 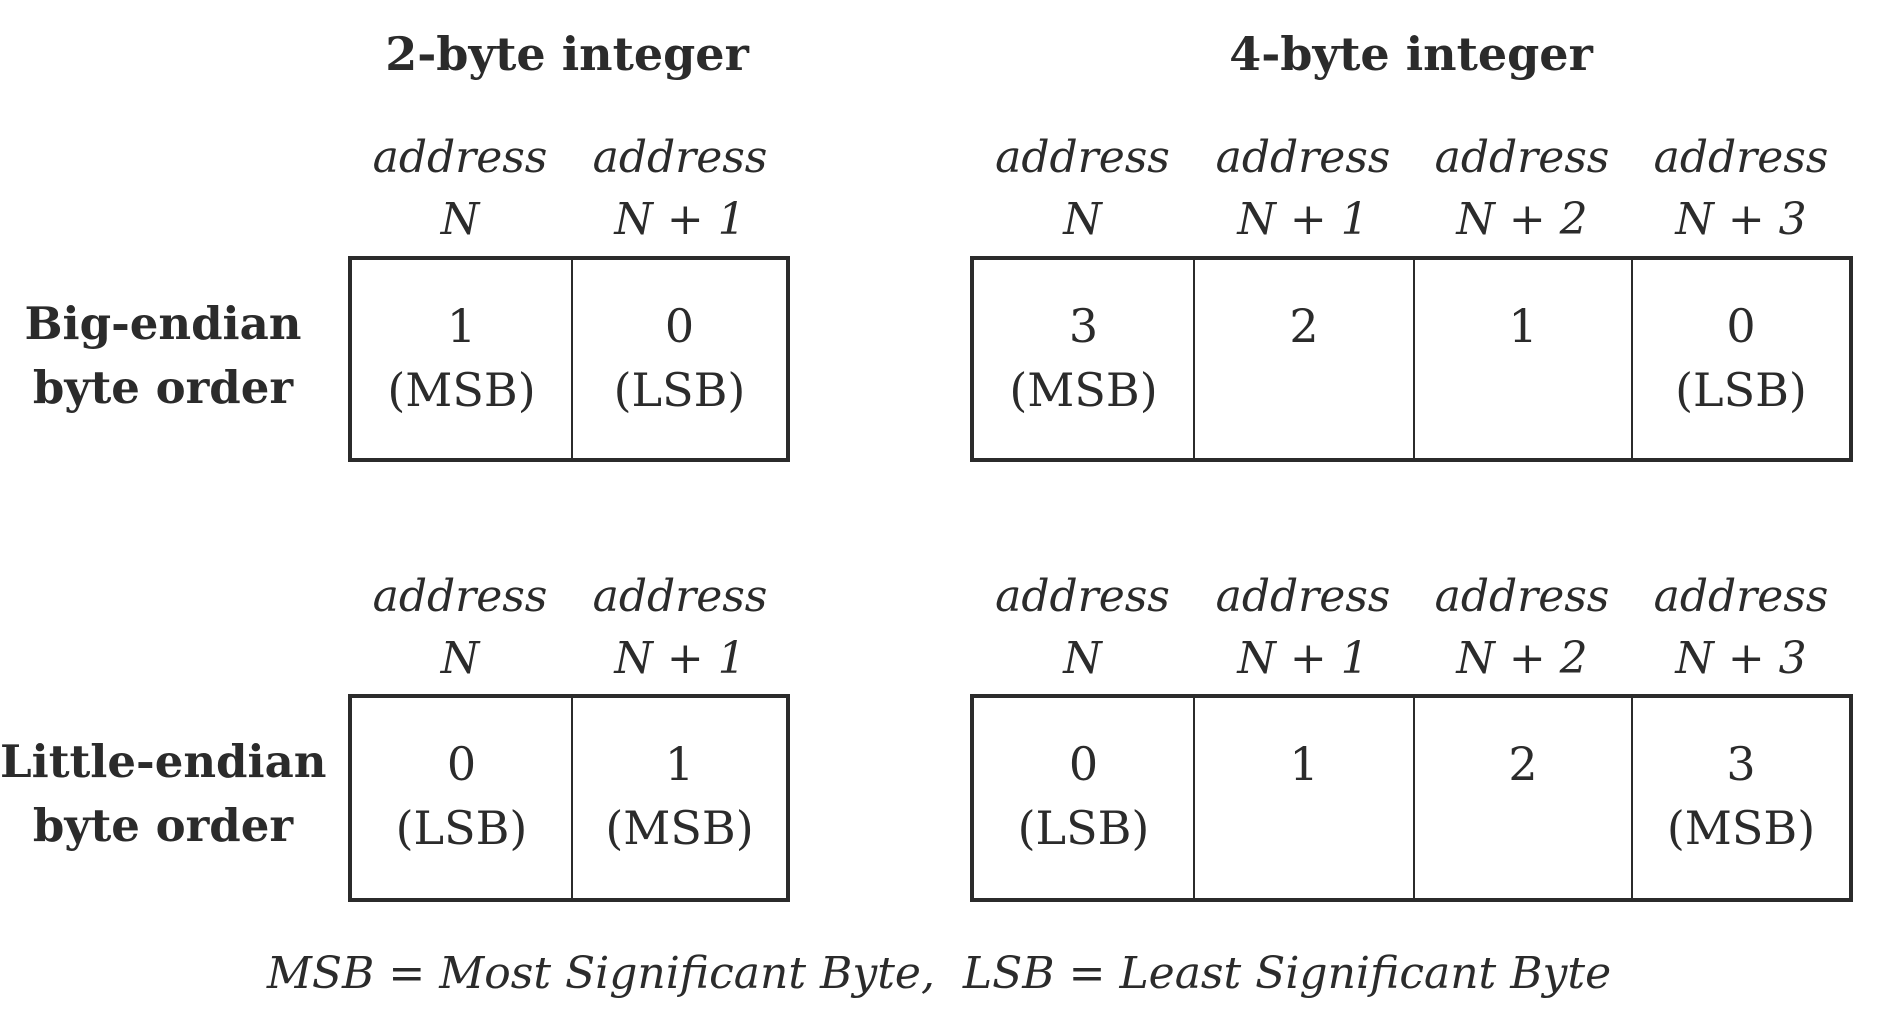 I want to click on big-endian-label: Big-endian byte order, so click(x=163, y=356).